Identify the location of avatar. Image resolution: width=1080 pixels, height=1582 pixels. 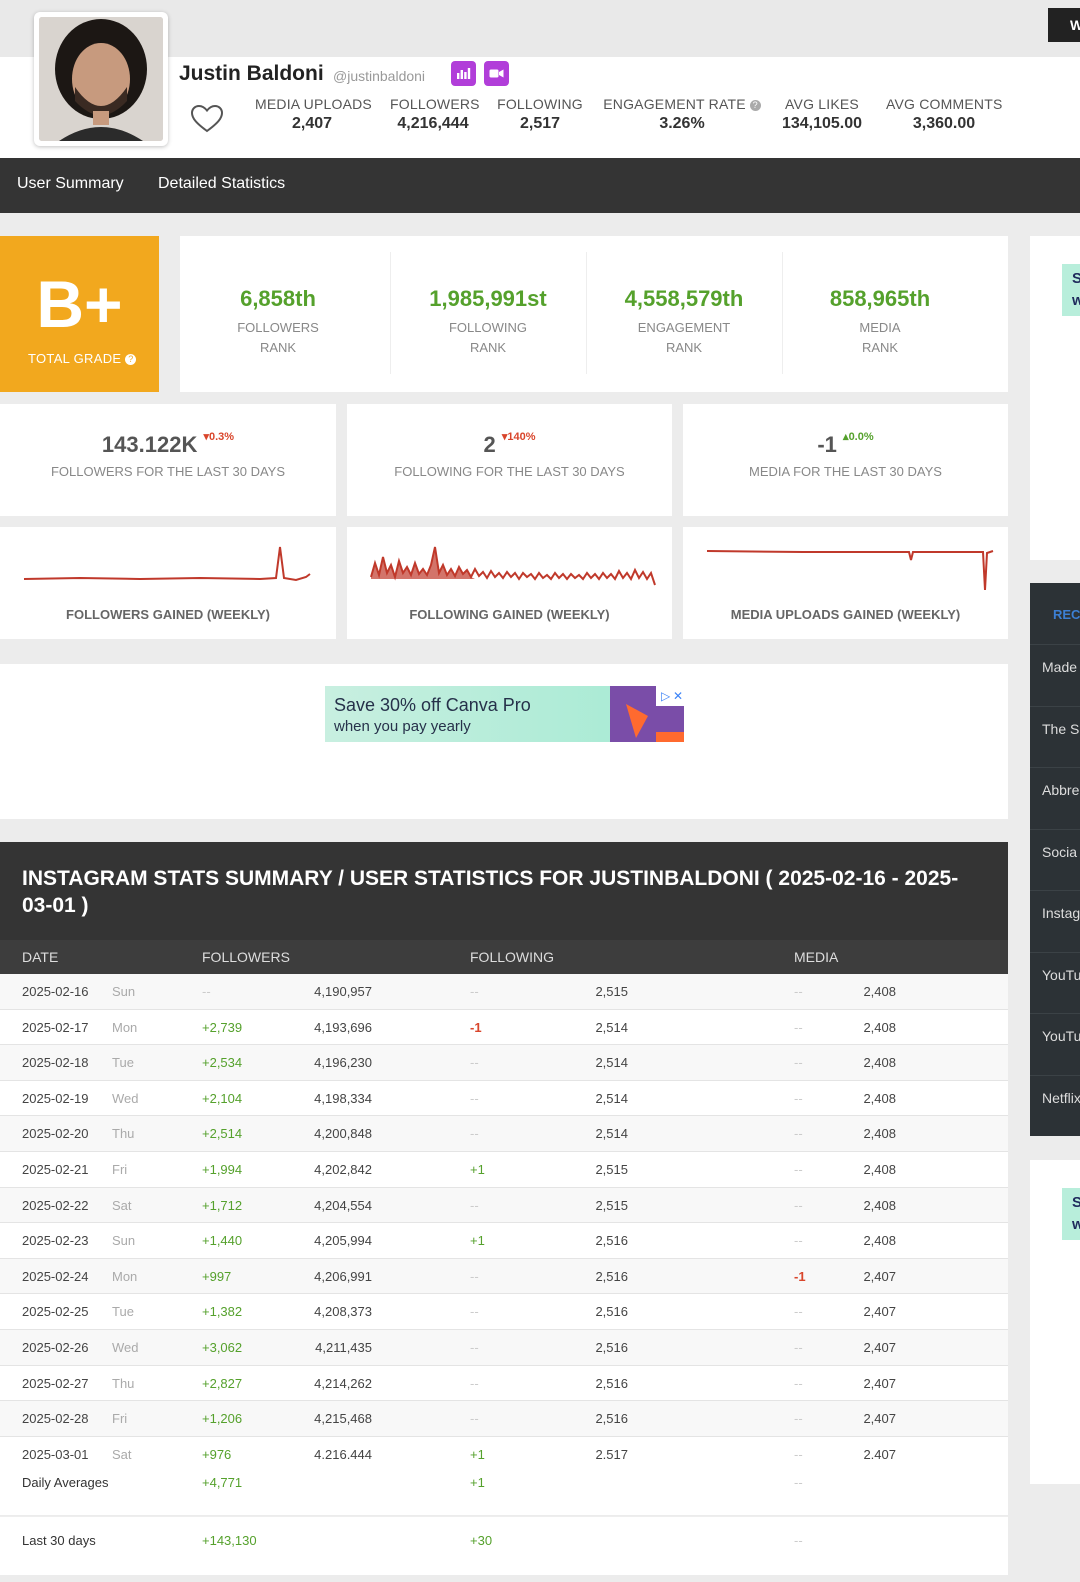
(101, 79).